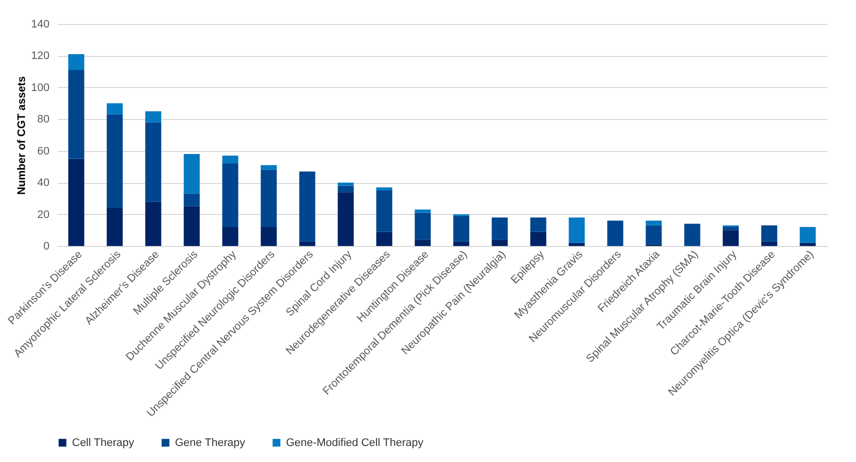 The image size is (856, 462). What do you see at coordinates (43, 120) in the screenshot?
I see `y-tick-label: 80` at bounding box center [43, 120].